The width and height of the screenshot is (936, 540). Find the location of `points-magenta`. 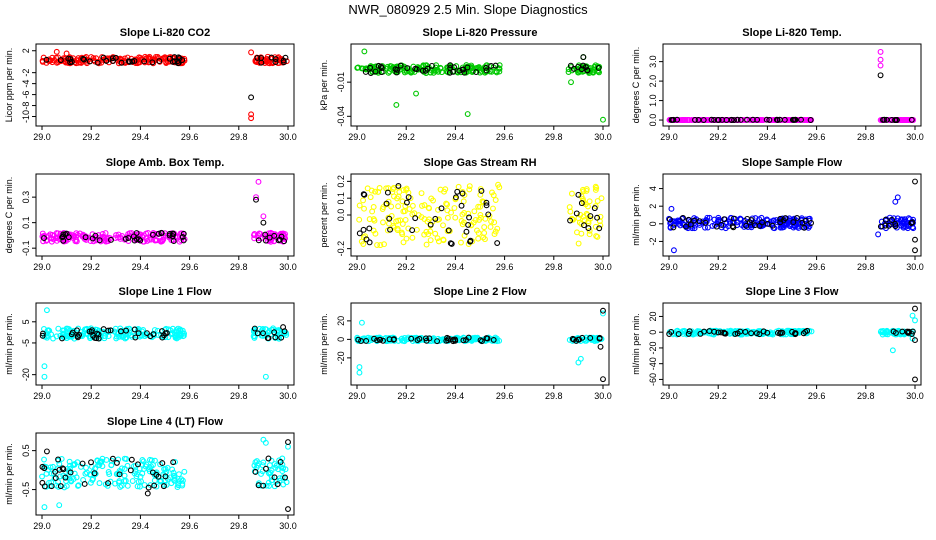

points-magenta is located at coordinates (791, 86).